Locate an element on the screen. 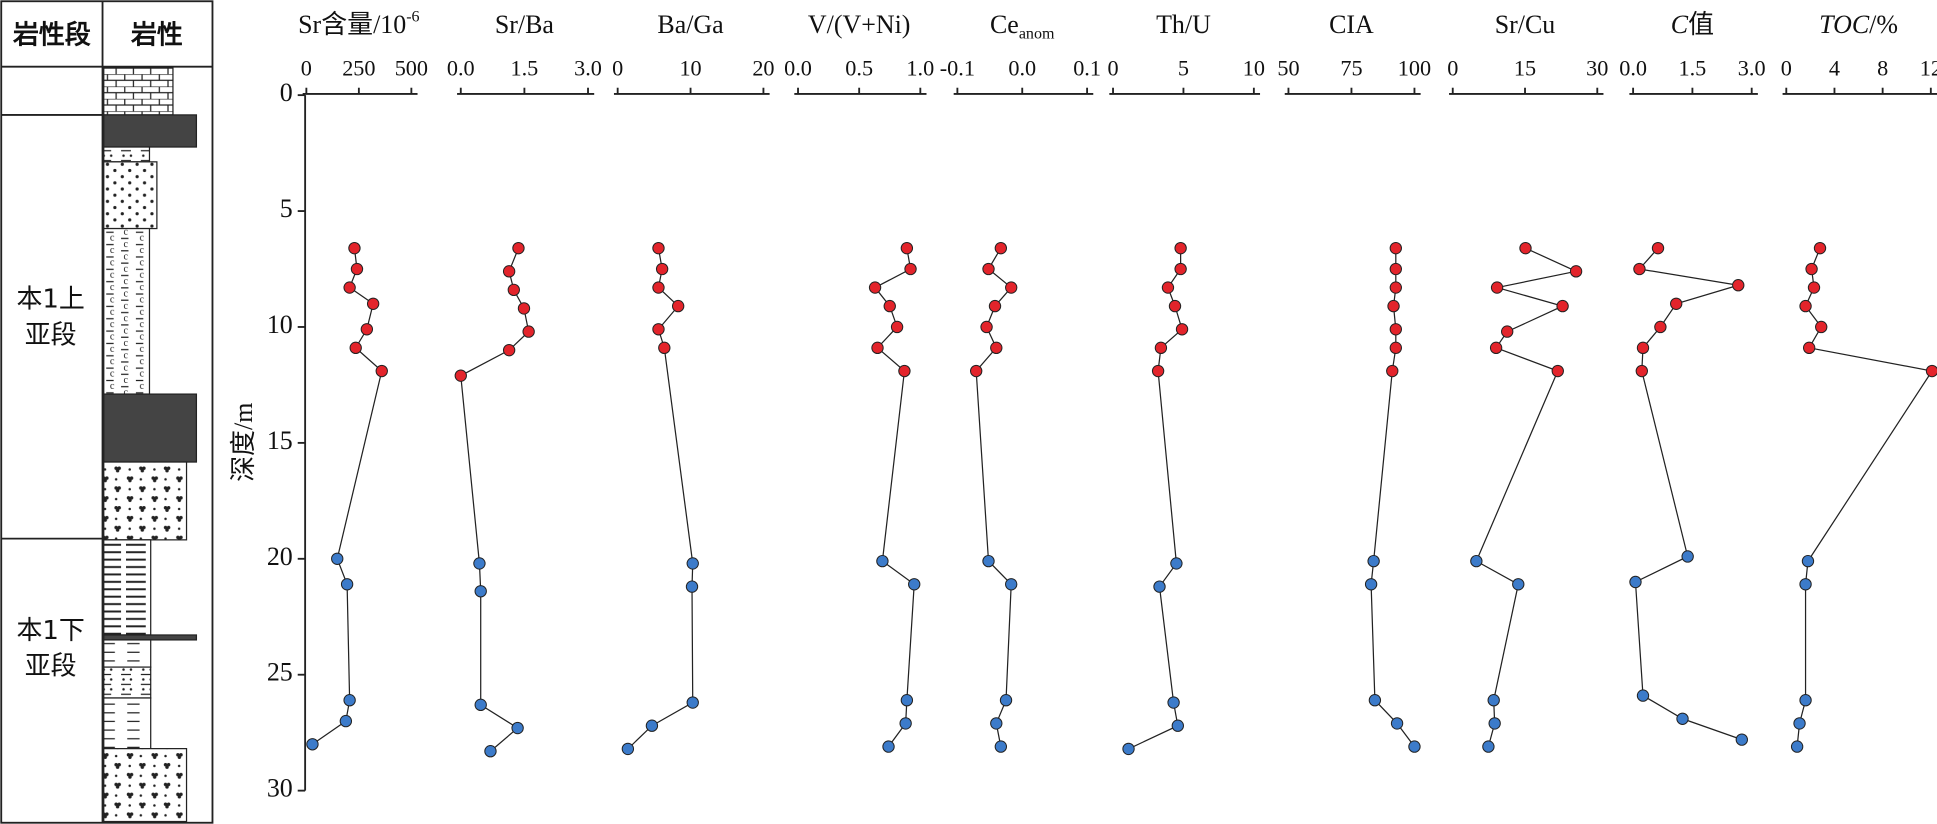 The height and width of the screenshot is (824, 1937). title-part: Th/U is located at coordinates (1183, 24).